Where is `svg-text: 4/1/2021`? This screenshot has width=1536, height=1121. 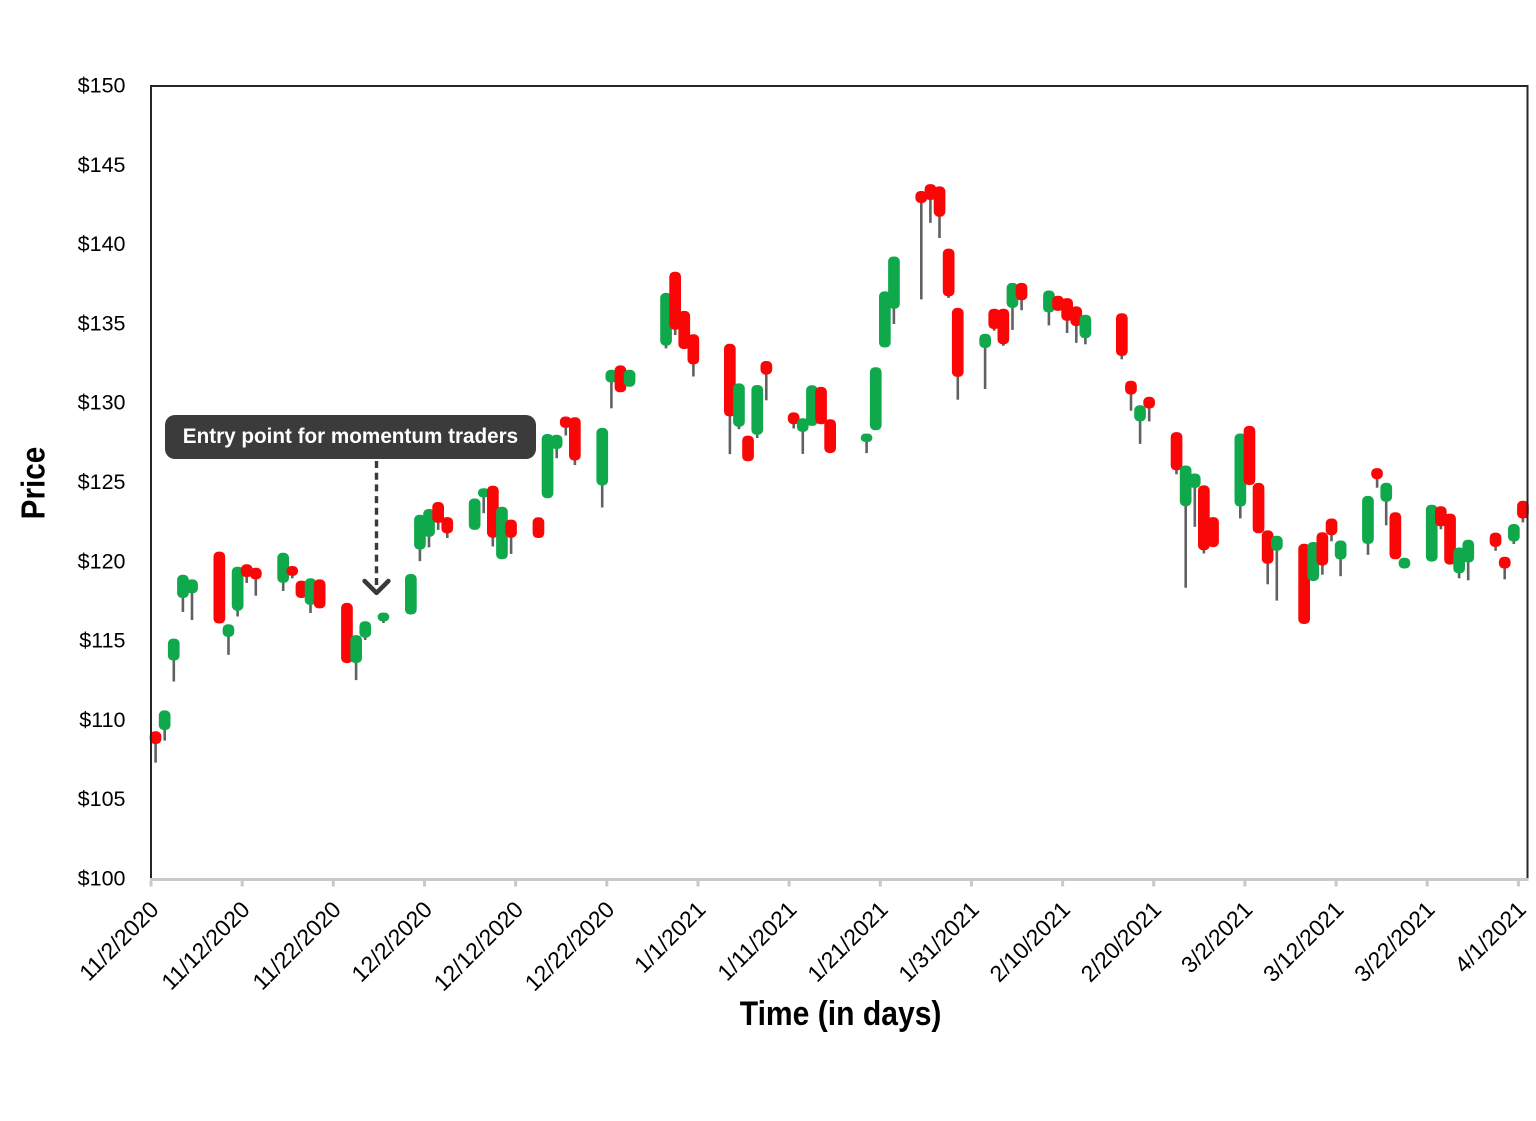
svg-text: 4/1/2021 is located at coordinates (1490, 937).